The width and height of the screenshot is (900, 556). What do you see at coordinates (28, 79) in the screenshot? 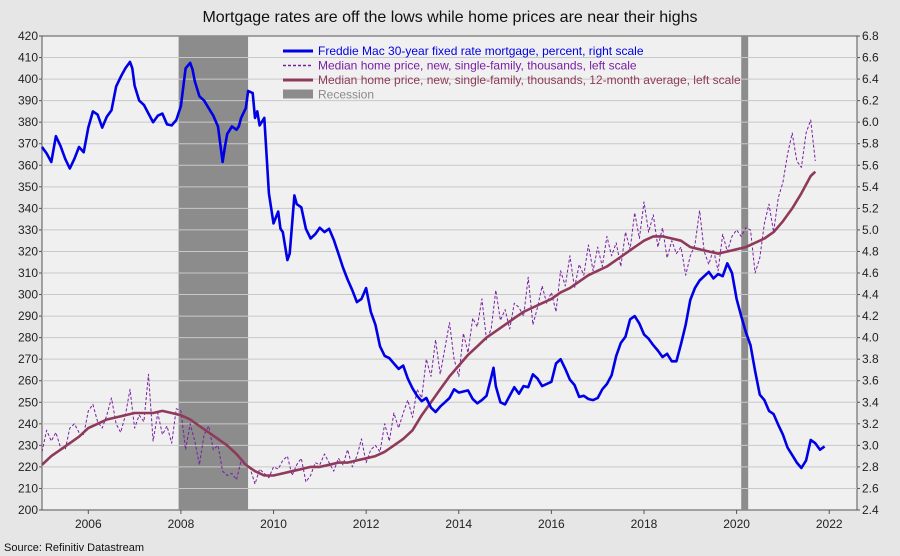
I see `left-tick-label: 400` at bounding box center [28, 79].